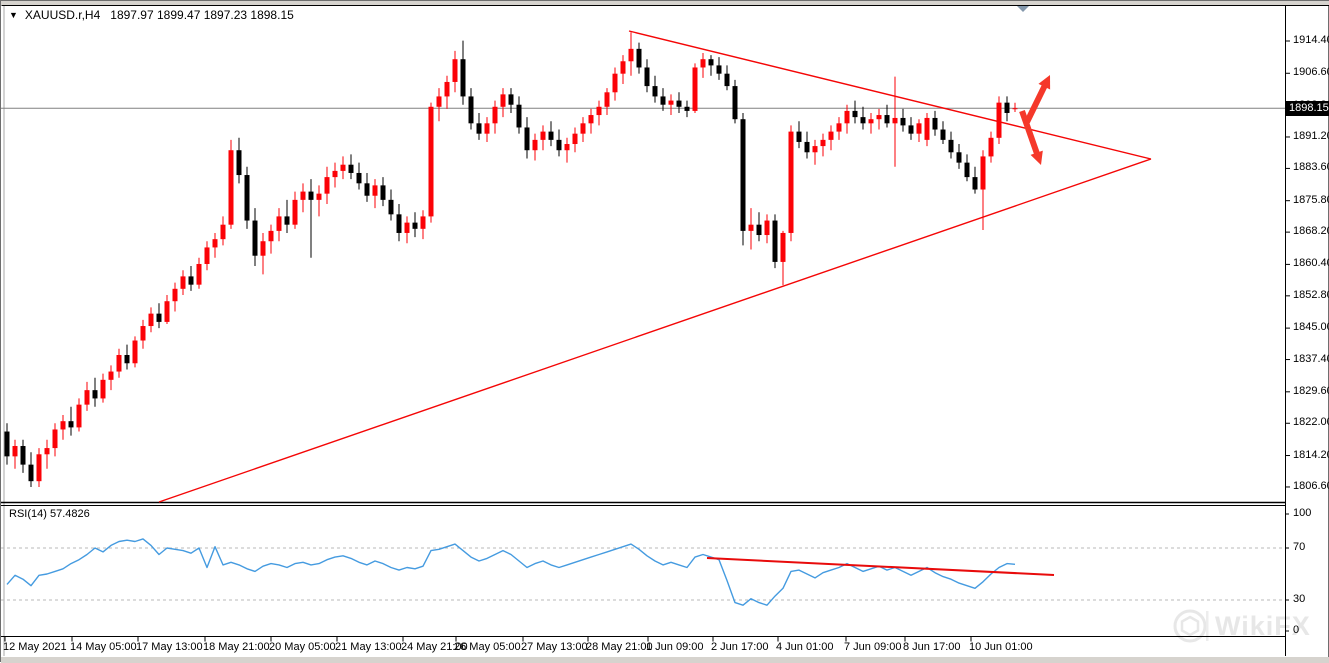 Image resolution: width=1329 pixels, height=663 pixels. What do you see at coordinates (932, 647) in the screenshot?
I see `time-axis-label: 8 Jun 17:00` at bounding box center [932, 647].